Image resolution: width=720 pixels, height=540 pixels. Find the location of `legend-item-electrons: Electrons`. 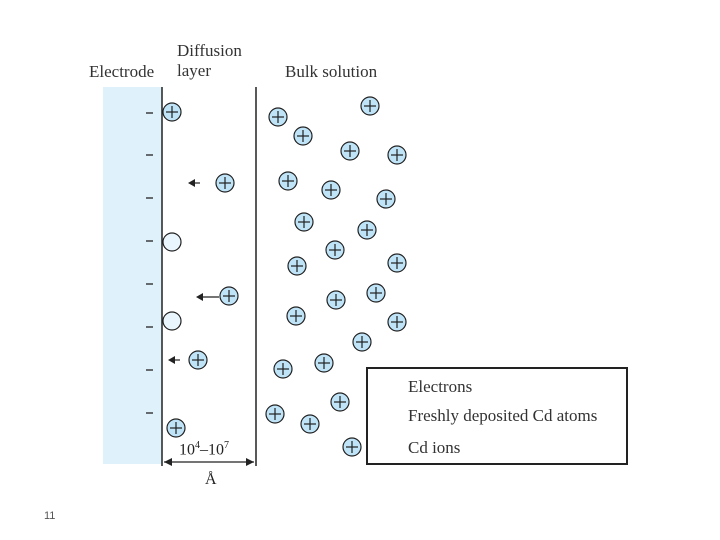

legend-item-electrons: Electrons is located at coordinates (497, 386).